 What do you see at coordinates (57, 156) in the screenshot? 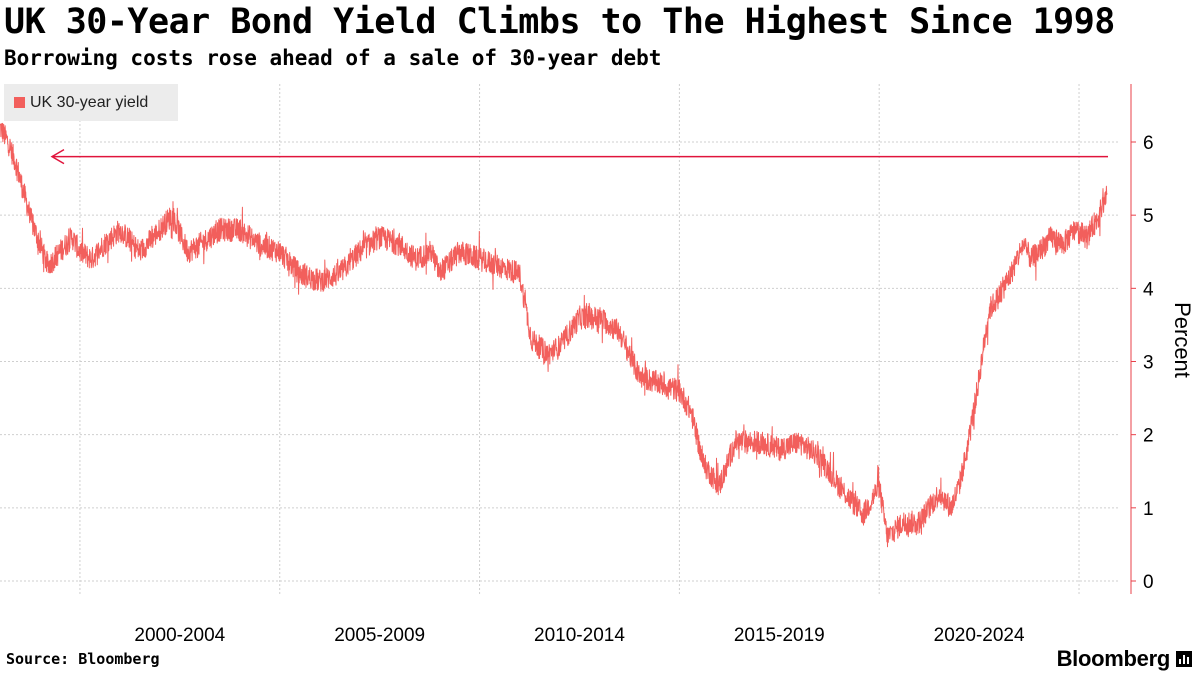
I see `annotation-arrow-head` at bounding box center [57, 156].